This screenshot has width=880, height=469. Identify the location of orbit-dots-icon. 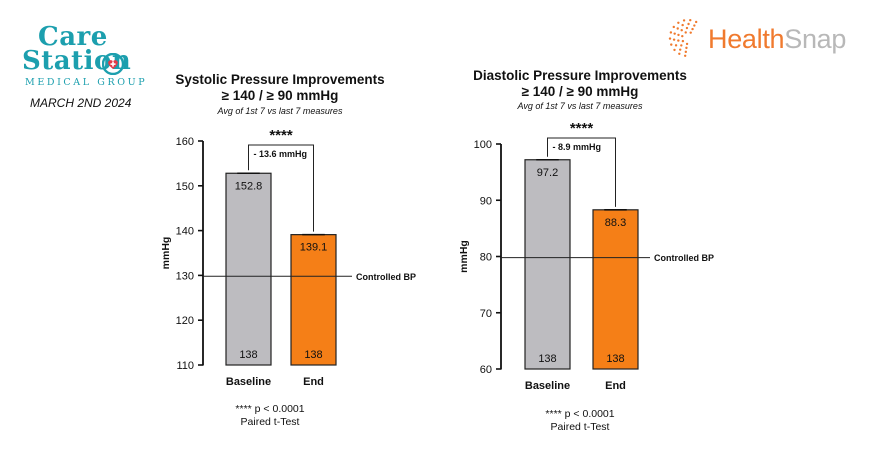
(683, 37).